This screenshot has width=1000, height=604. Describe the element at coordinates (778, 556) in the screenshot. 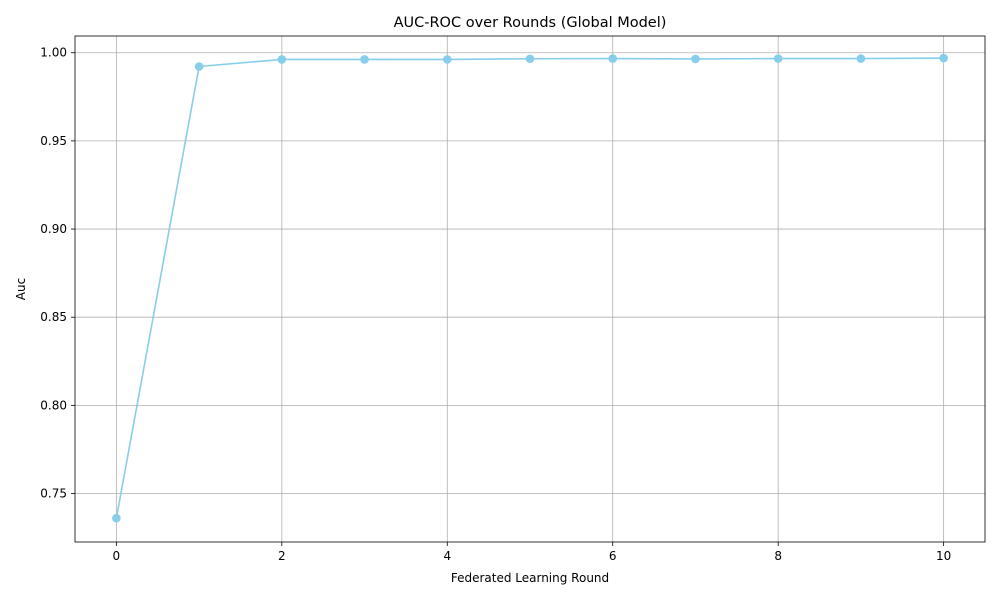

I see `x-tick-label: 8` at that location.